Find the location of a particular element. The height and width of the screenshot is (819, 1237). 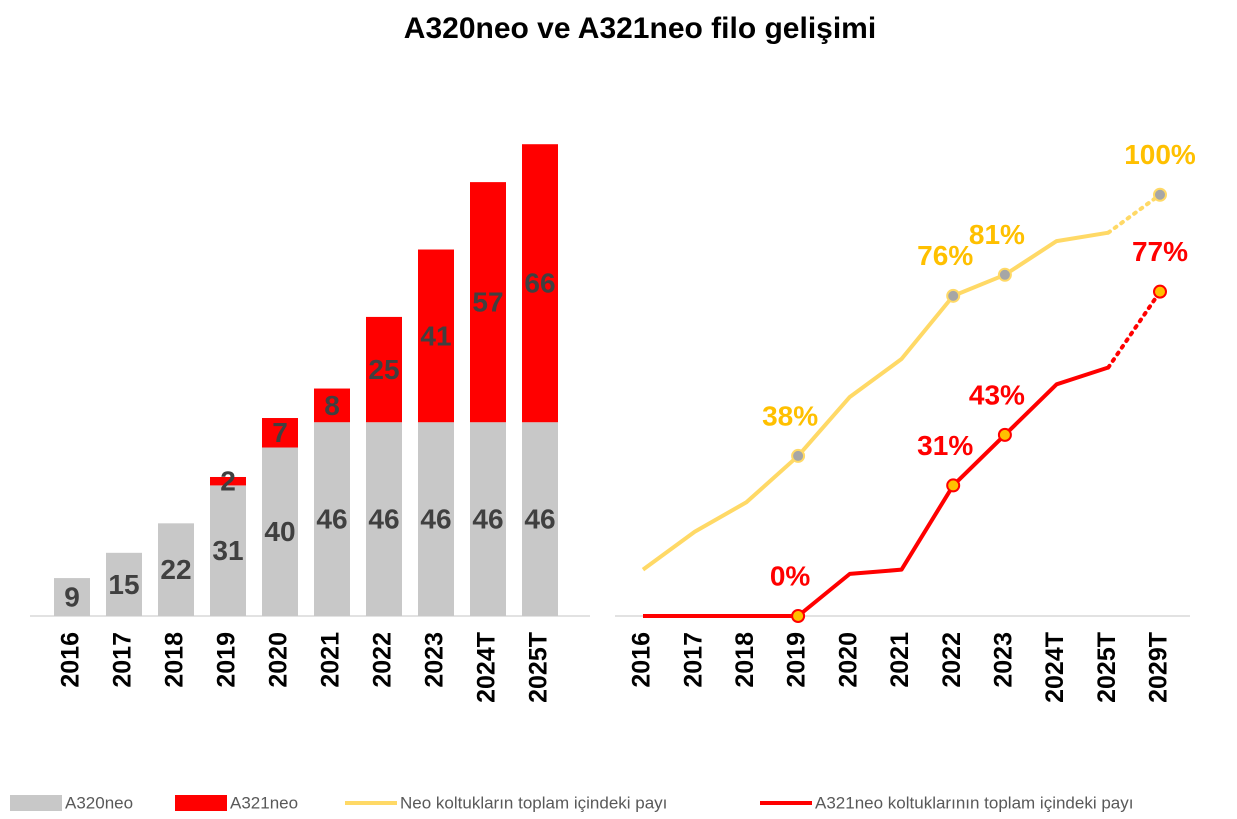

data-label: 2 is located at coordinates (228, 481).